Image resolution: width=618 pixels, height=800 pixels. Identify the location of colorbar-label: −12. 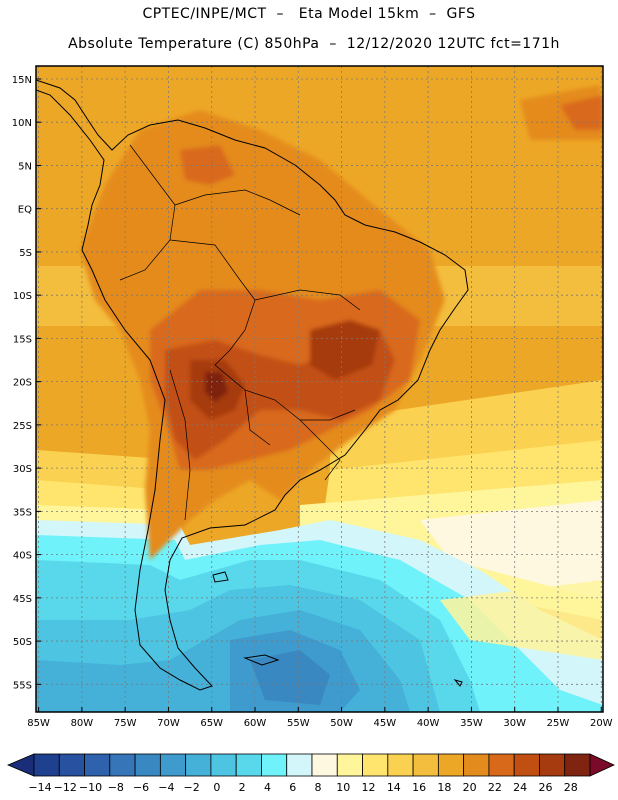
(65, 787).